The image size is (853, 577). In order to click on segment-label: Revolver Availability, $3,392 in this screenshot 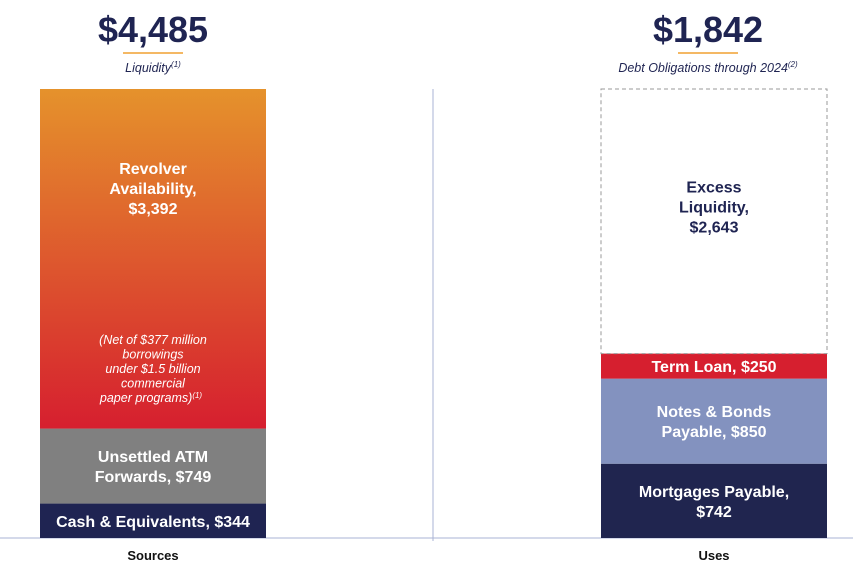, I will do `click(152, 189)`.